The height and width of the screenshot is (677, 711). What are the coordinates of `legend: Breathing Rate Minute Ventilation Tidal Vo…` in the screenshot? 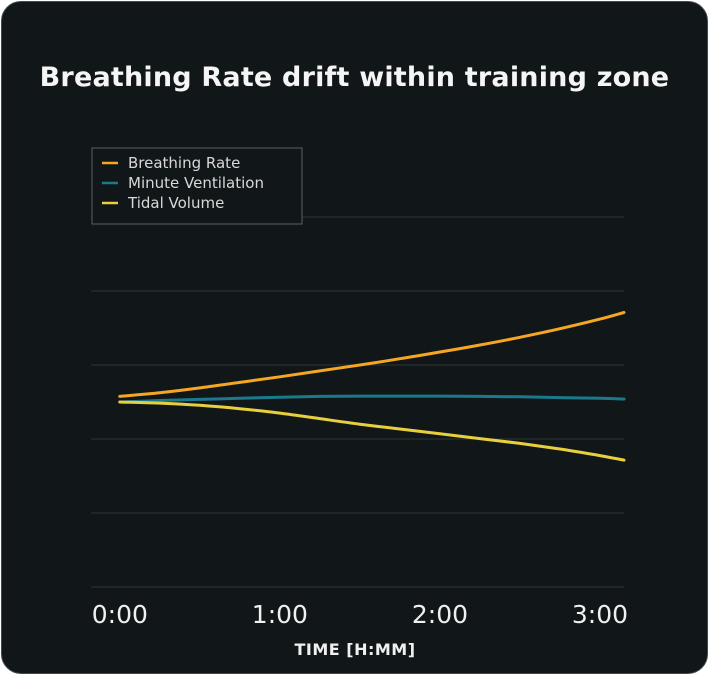 It's located at (197, 186).